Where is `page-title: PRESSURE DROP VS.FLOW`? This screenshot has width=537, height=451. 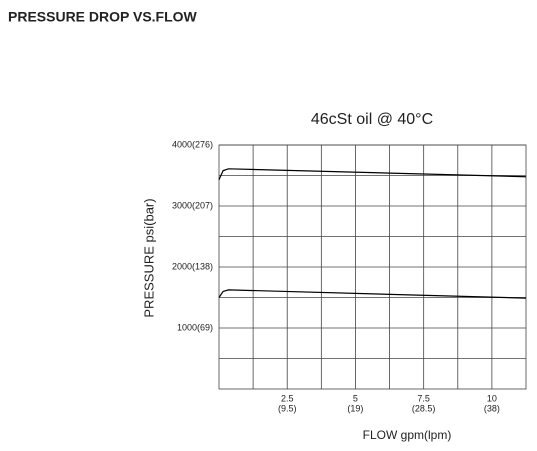 page-title: PRESSURE DROP VS.FLOW is located at coordinates (103, 17).